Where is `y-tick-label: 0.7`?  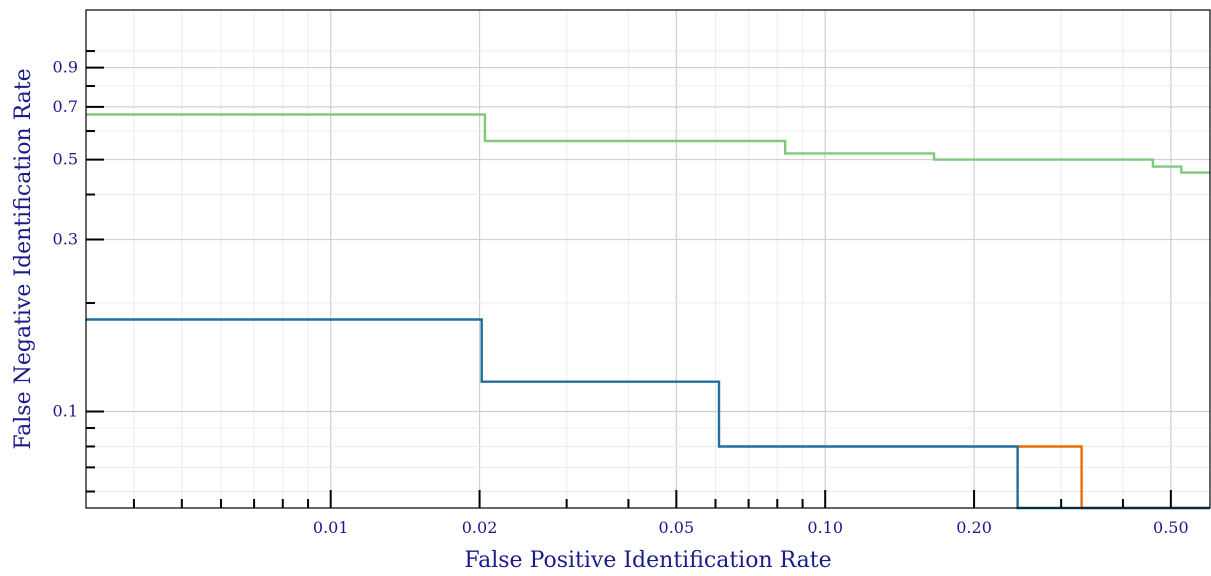
y-tick-label: 0.7 is located at coordinates (65, 106).